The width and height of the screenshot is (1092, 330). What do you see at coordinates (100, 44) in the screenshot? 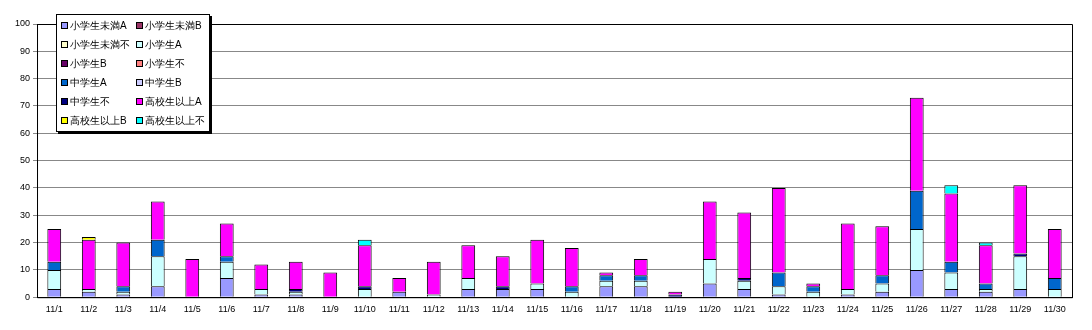
I see `legend-label: 小学生未満不` at bounding box center [100, 44].